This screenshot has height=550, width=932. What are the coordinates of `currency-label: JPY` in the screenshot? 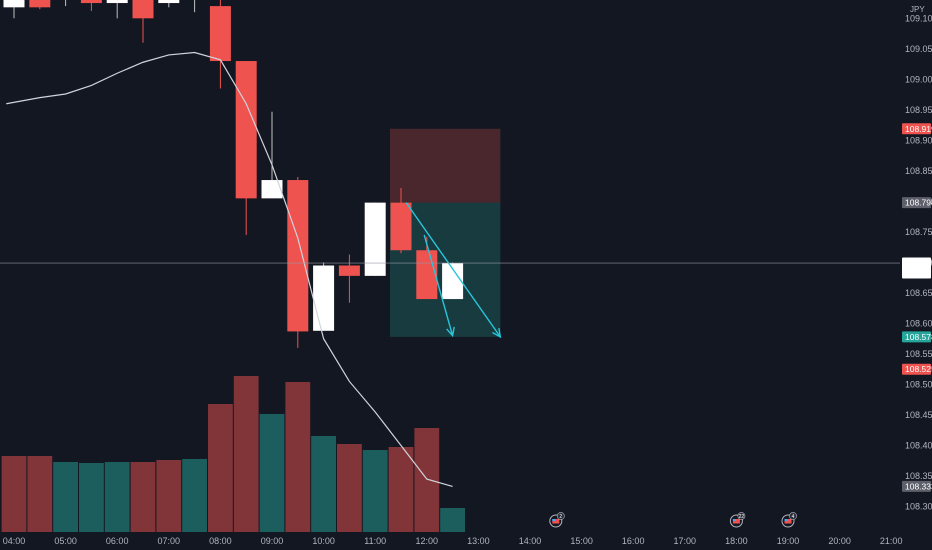 It's located at (917, 9).